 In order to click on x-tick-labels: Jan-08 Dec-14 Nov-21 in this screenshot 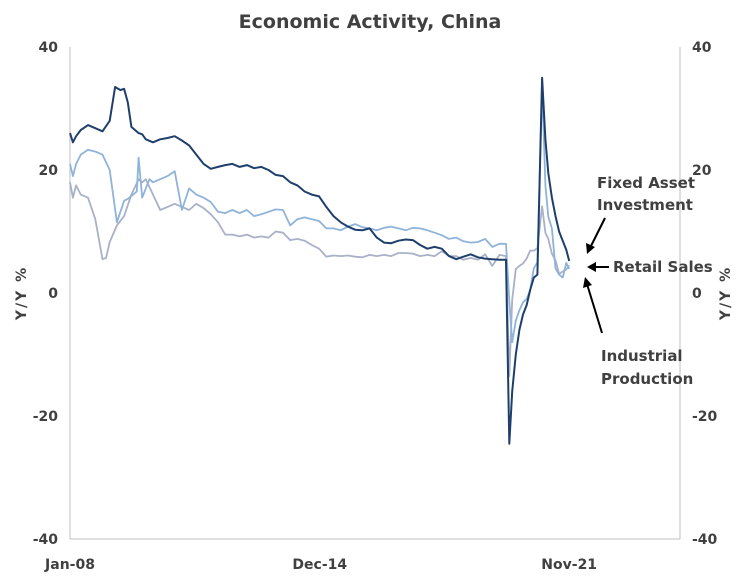, I will do `click(320, 565)`.